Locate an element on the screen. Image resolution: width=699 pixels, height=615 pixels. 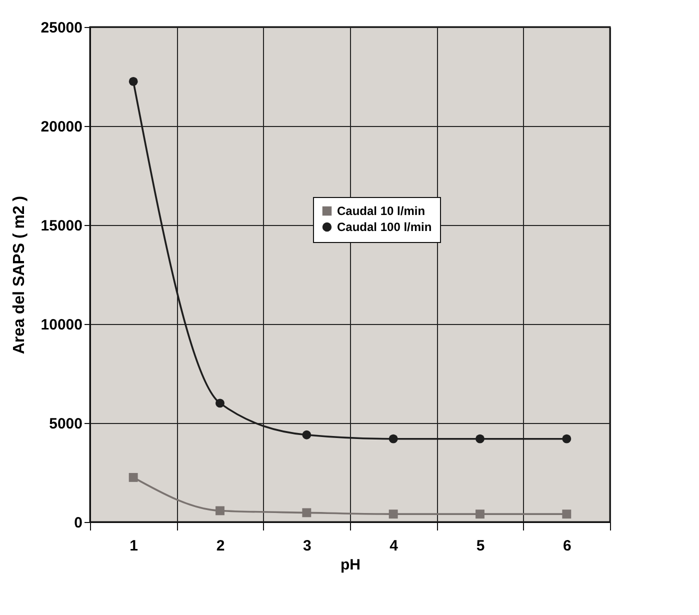
x-tick-label: 2 is located at coordinates (220, 546).